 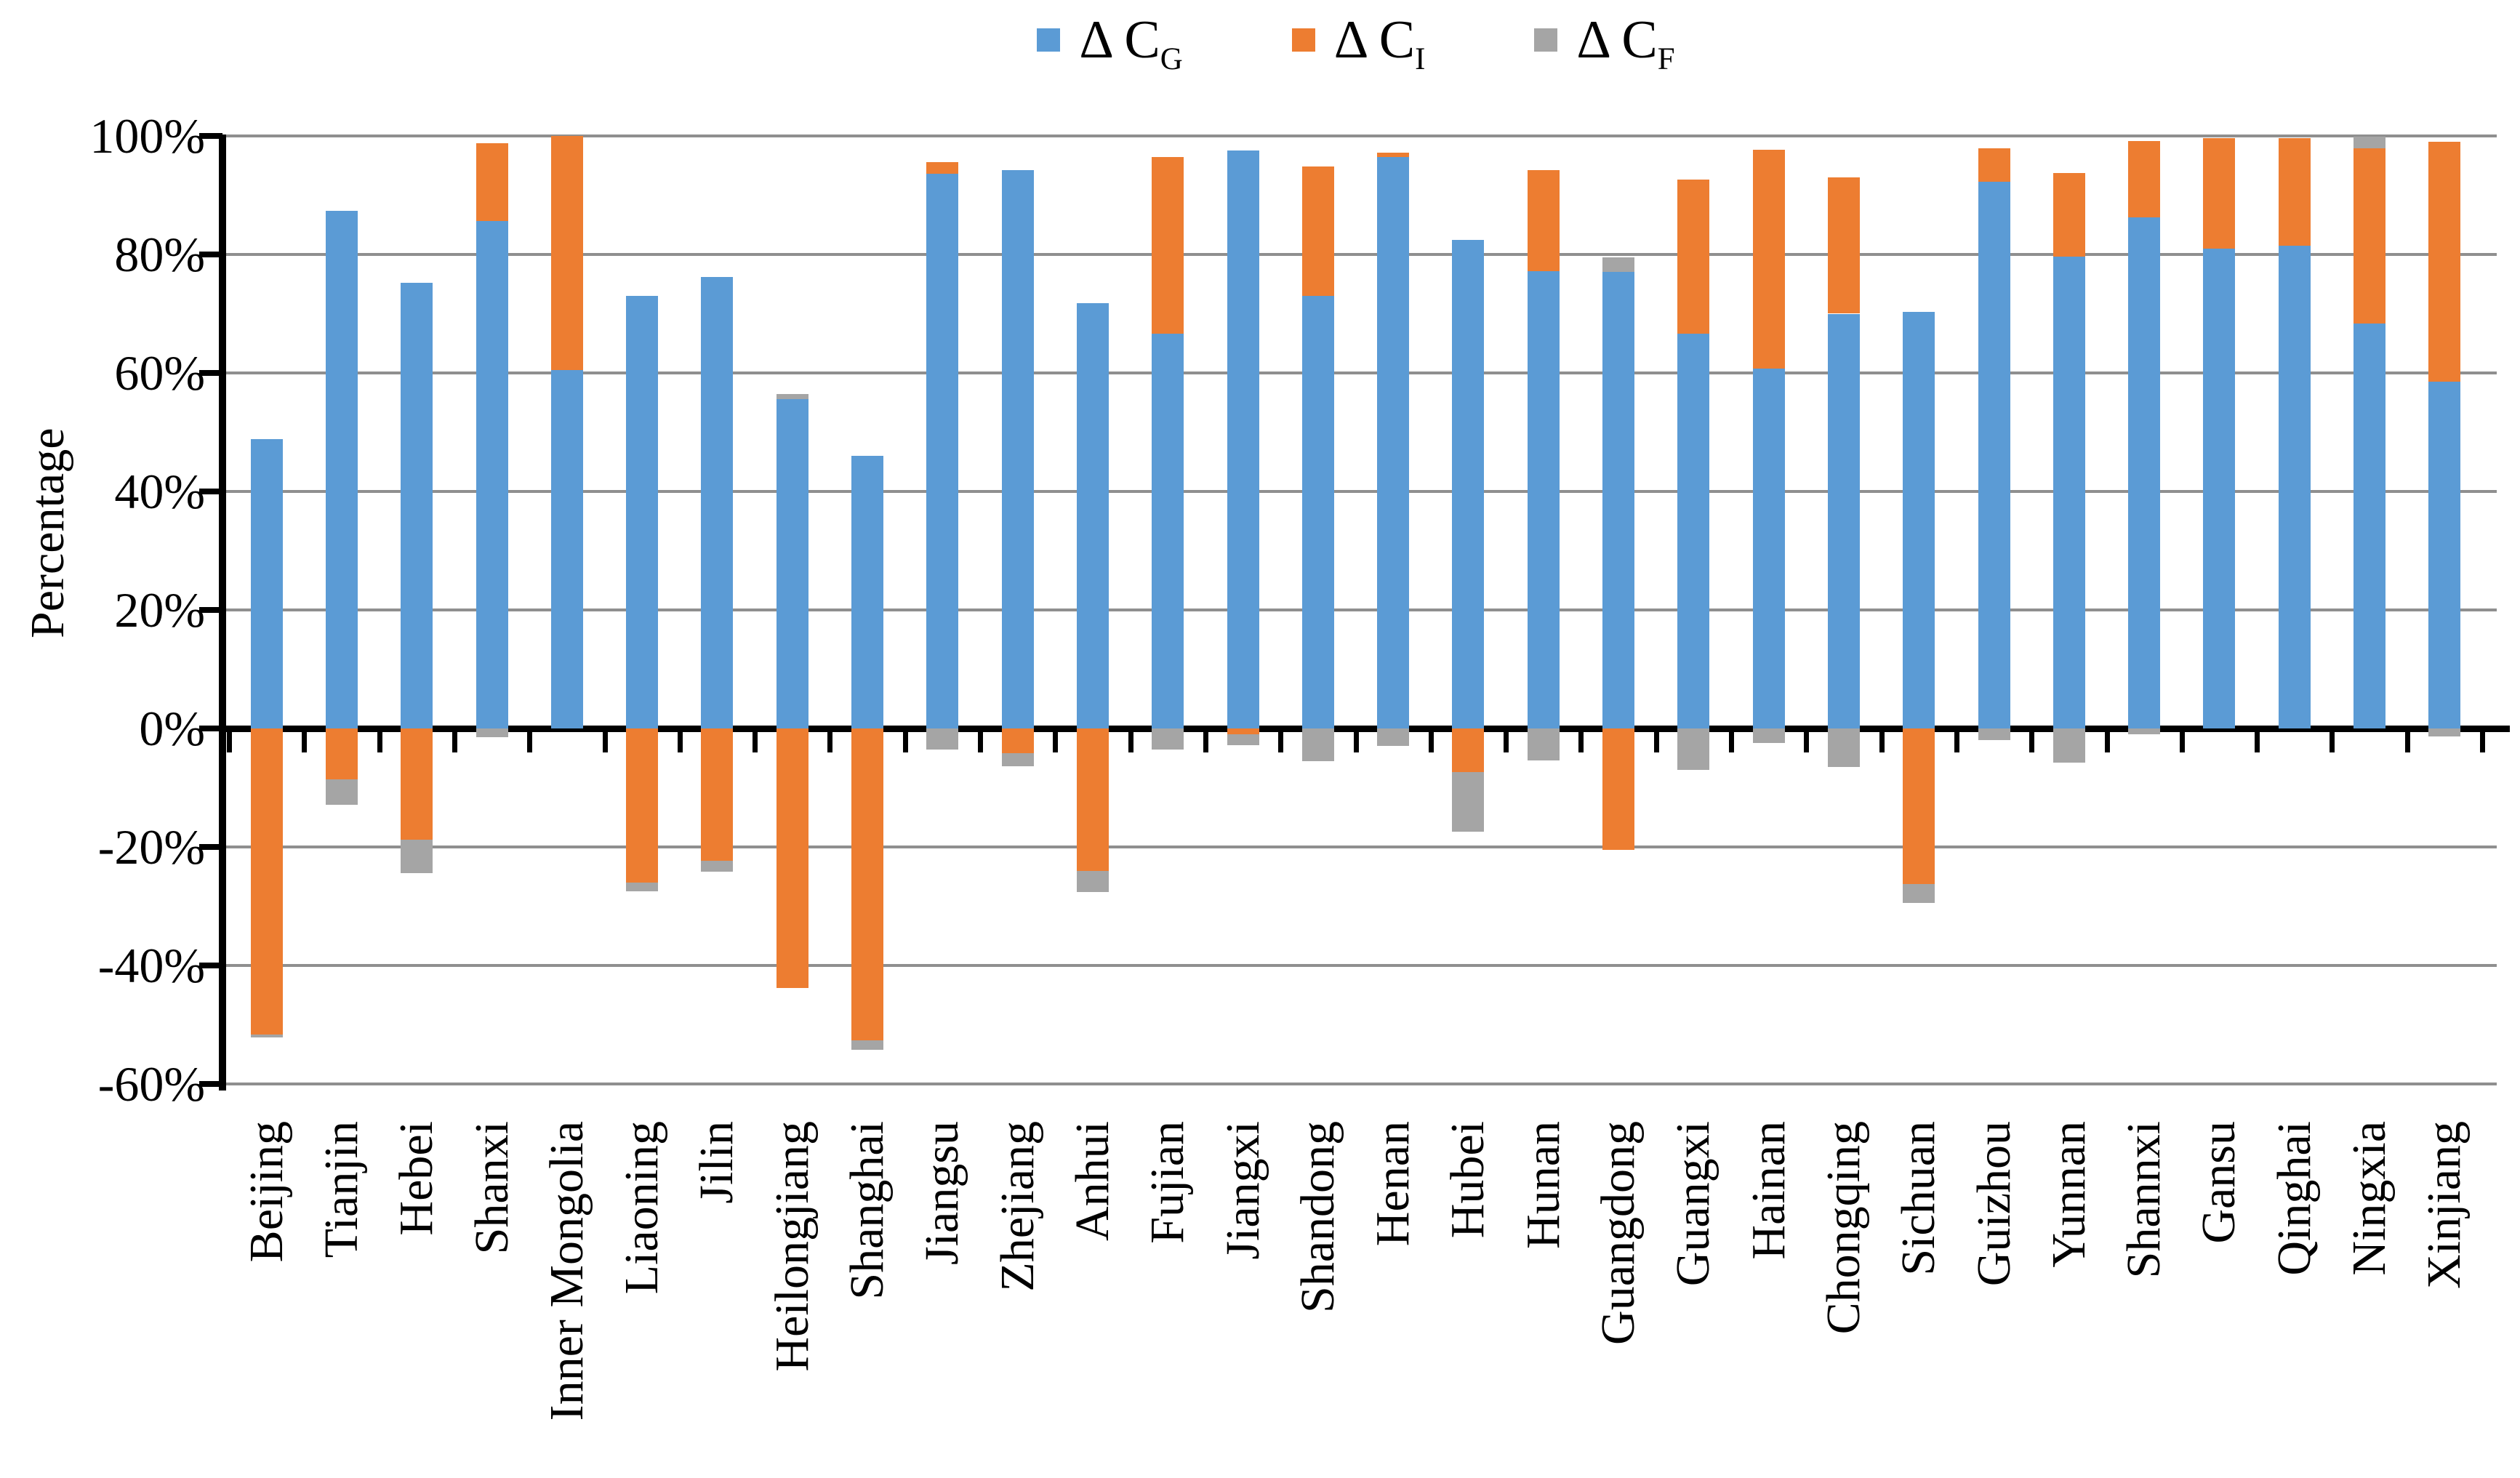 I want to click on x-category-label: Shannxi, so click(x=2144, y=1200).